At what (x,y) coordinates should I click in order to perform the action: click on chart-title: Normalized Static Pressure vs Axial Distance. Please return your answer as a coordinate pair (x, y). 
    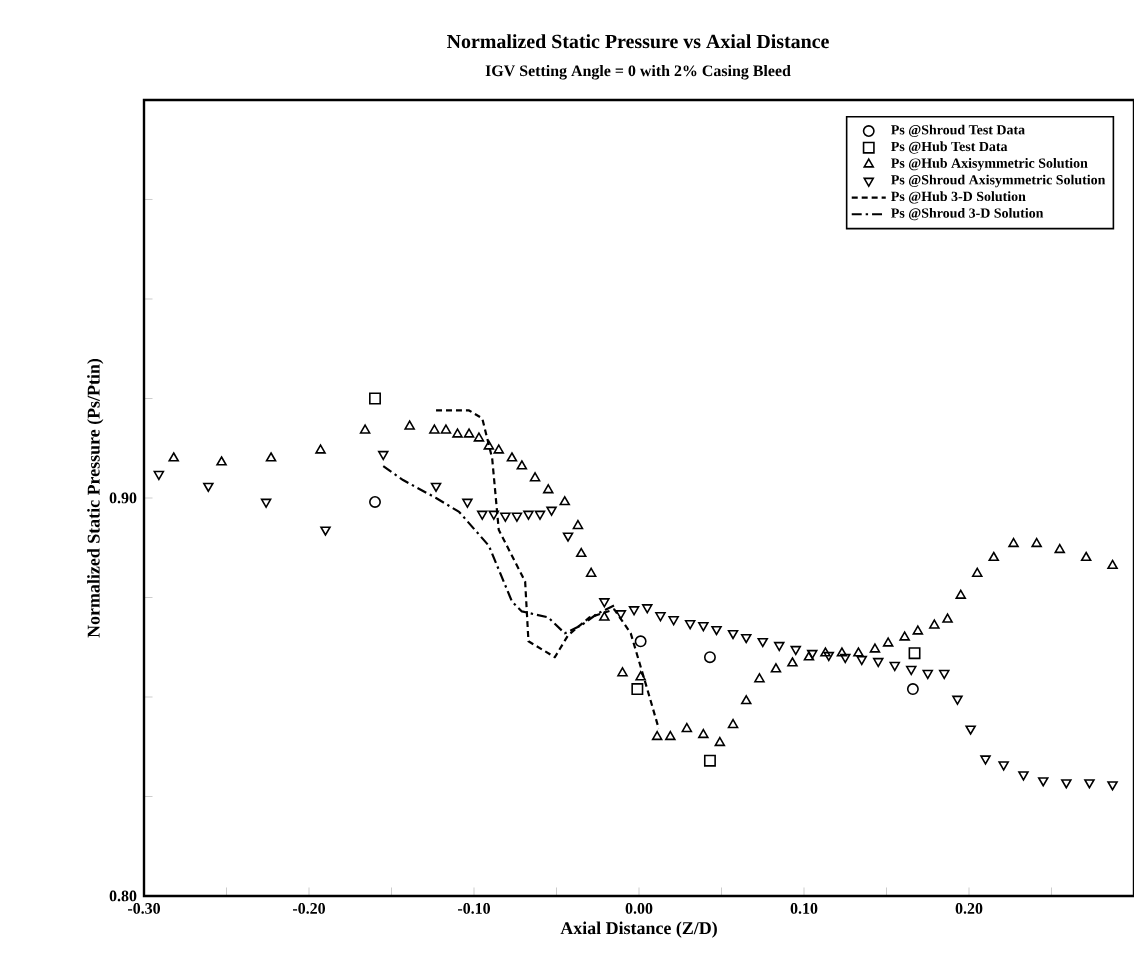
    Looking at the image, I should click on (638, 41).